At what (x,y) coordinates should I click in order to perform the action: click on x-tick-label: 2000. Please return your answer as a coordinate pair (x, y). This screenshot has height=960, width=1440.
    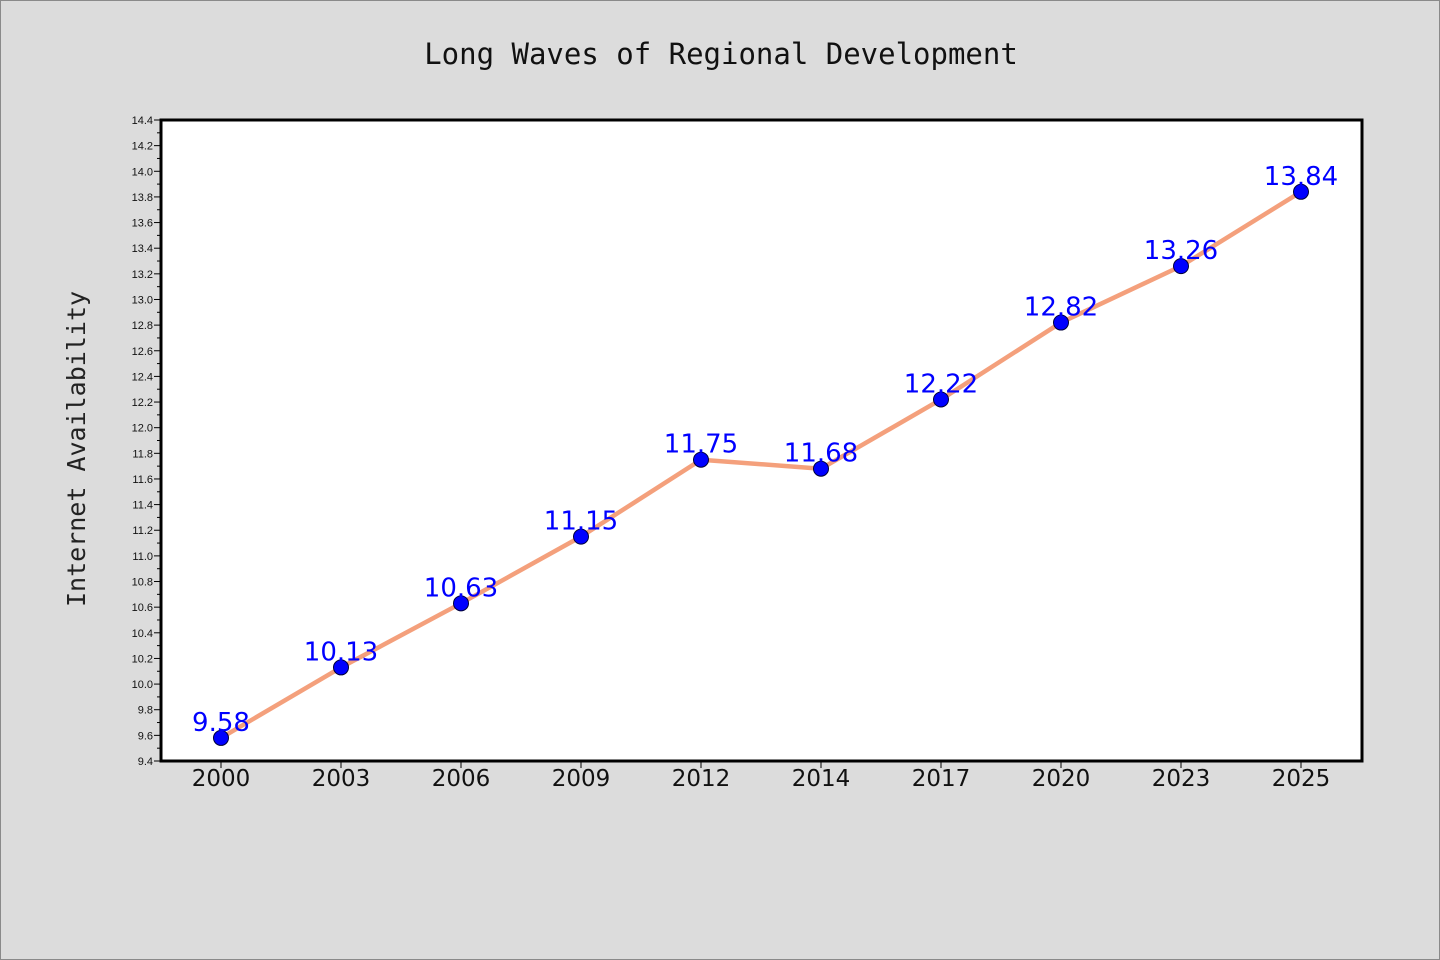
    Looking at the image, I should click on (221, 779).